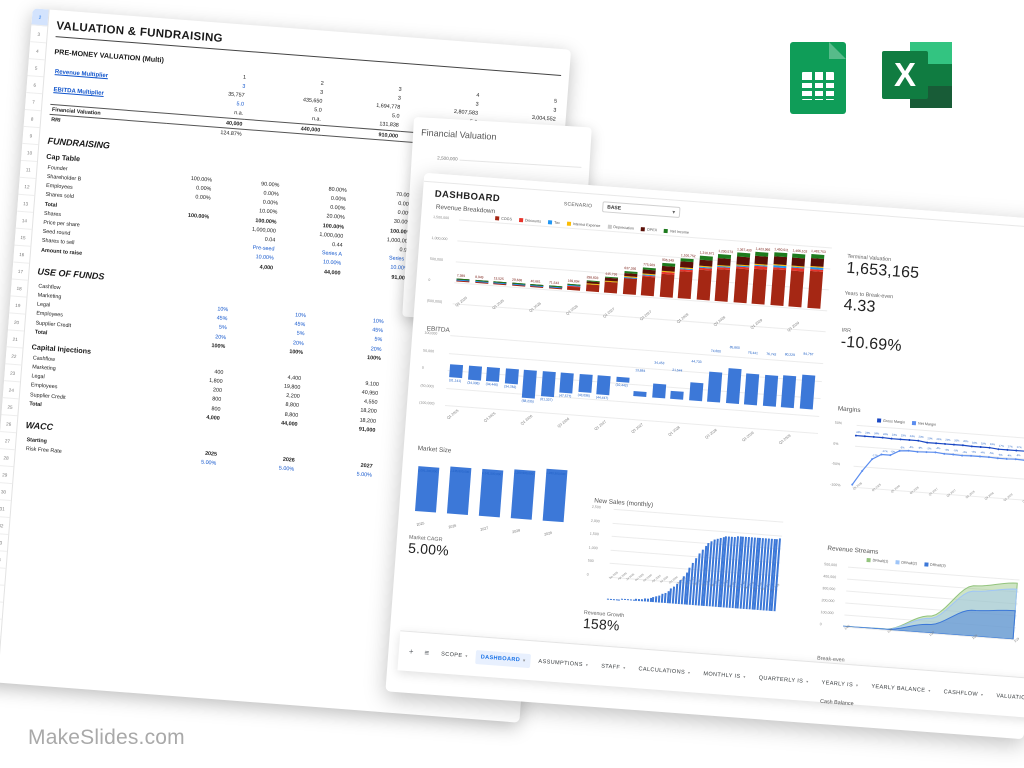 The height and width of the screenshot is (768, 1024). Describe the element at coordinates (484, 529) in the screenshot. I see `x-tick-label: 2027` at that location.